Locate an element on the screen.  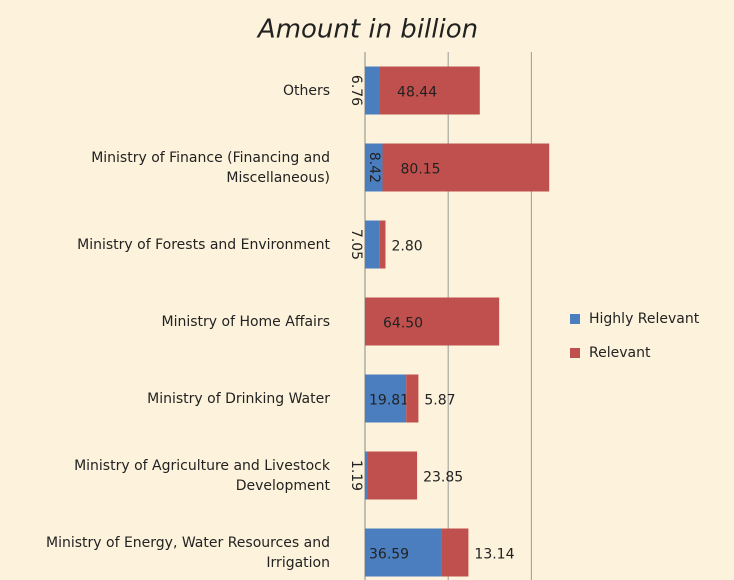
value-label: 13.14 is located at coordinates (494, 555).